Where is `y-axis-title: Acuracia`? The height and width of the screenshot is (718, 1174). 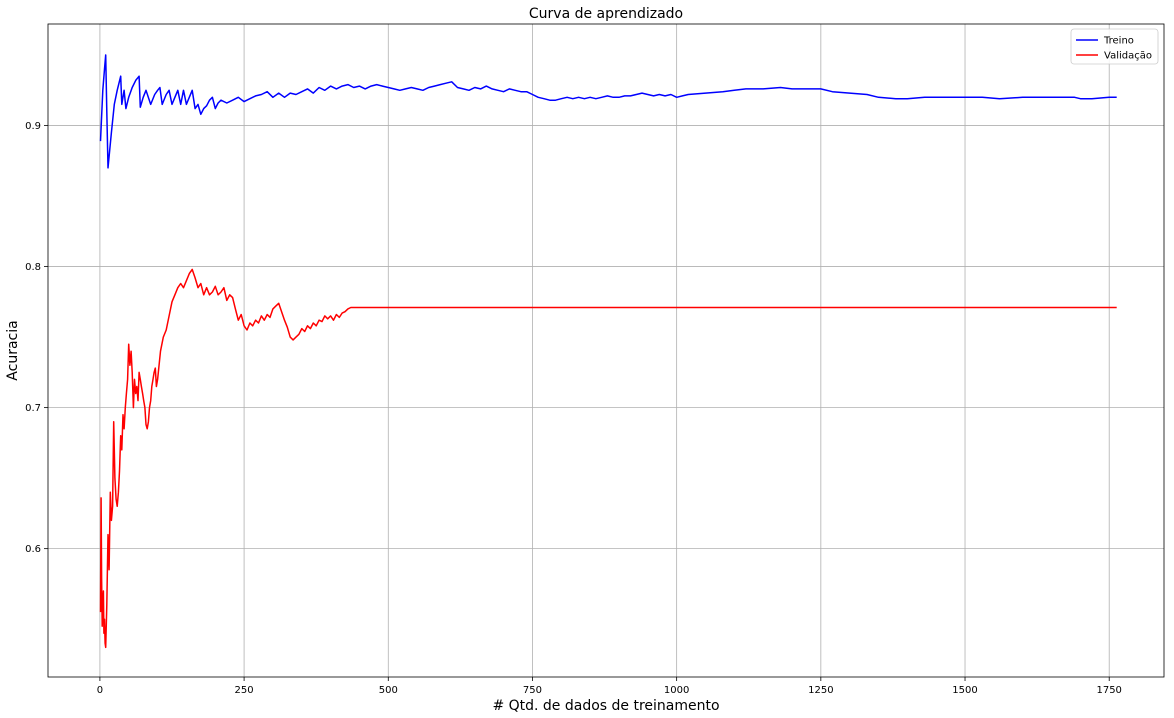 y-axis-title: Acuracia is located at coordinates (13, 350).